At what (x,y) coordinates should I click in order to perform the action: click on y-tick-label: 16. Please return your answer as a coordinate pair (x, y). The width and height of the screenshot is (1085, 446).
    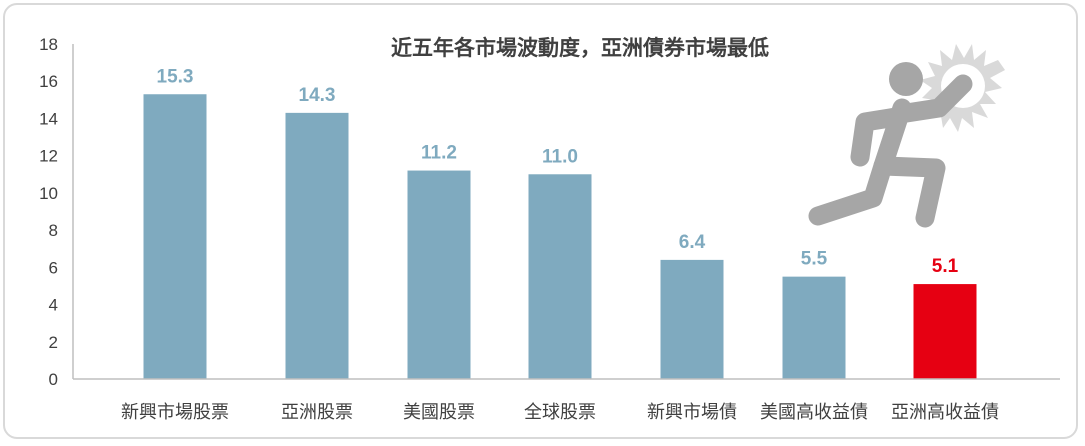
    Looking at the image, I should click on (48, 81).